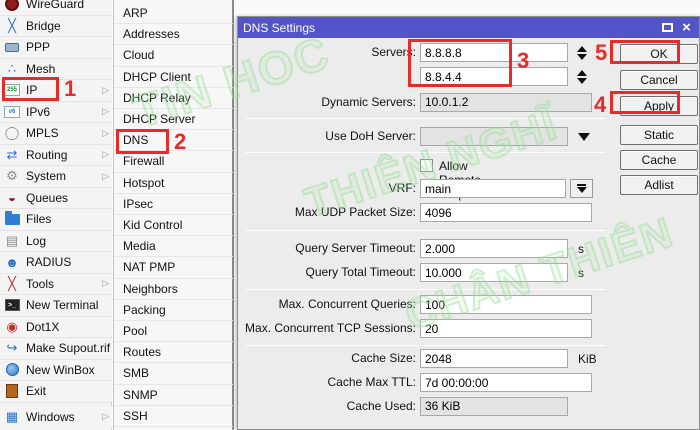 This screenshot has height=430, width=700. I want to click on sidebar-item-label: Windows, so click(50, 416).